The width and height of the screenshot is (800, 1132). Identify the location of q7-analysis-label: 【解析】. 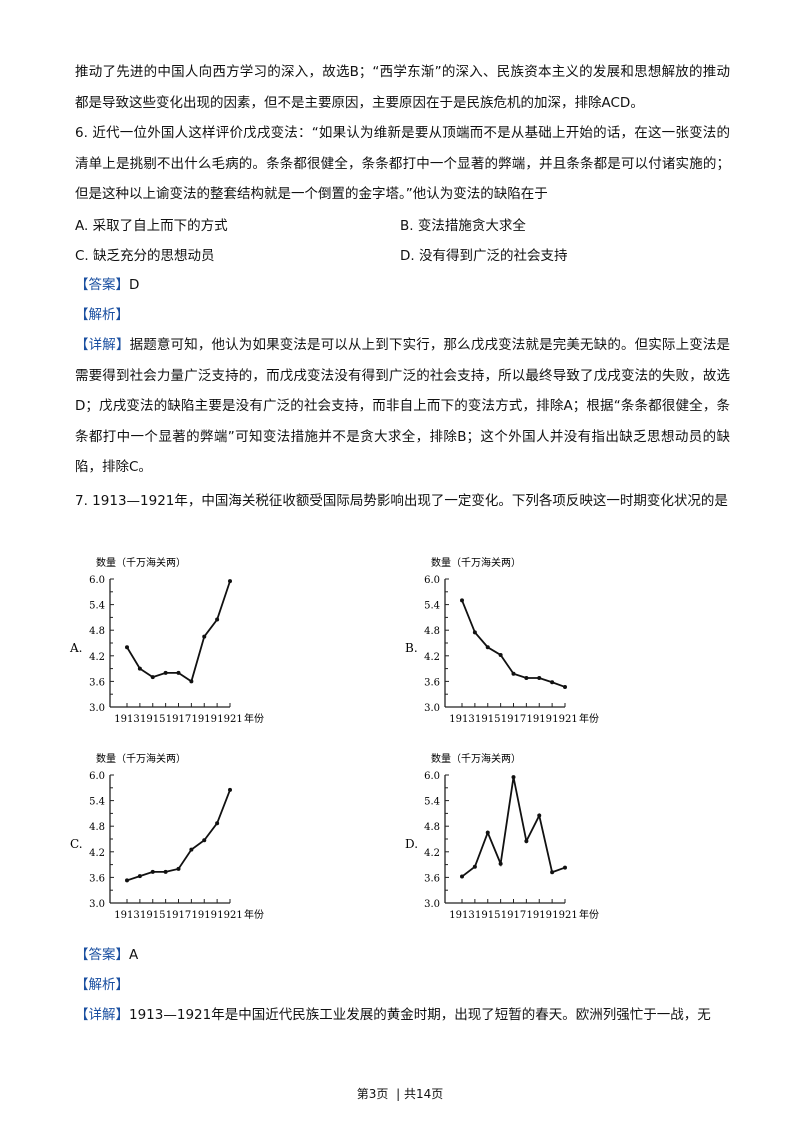
(102, 985).